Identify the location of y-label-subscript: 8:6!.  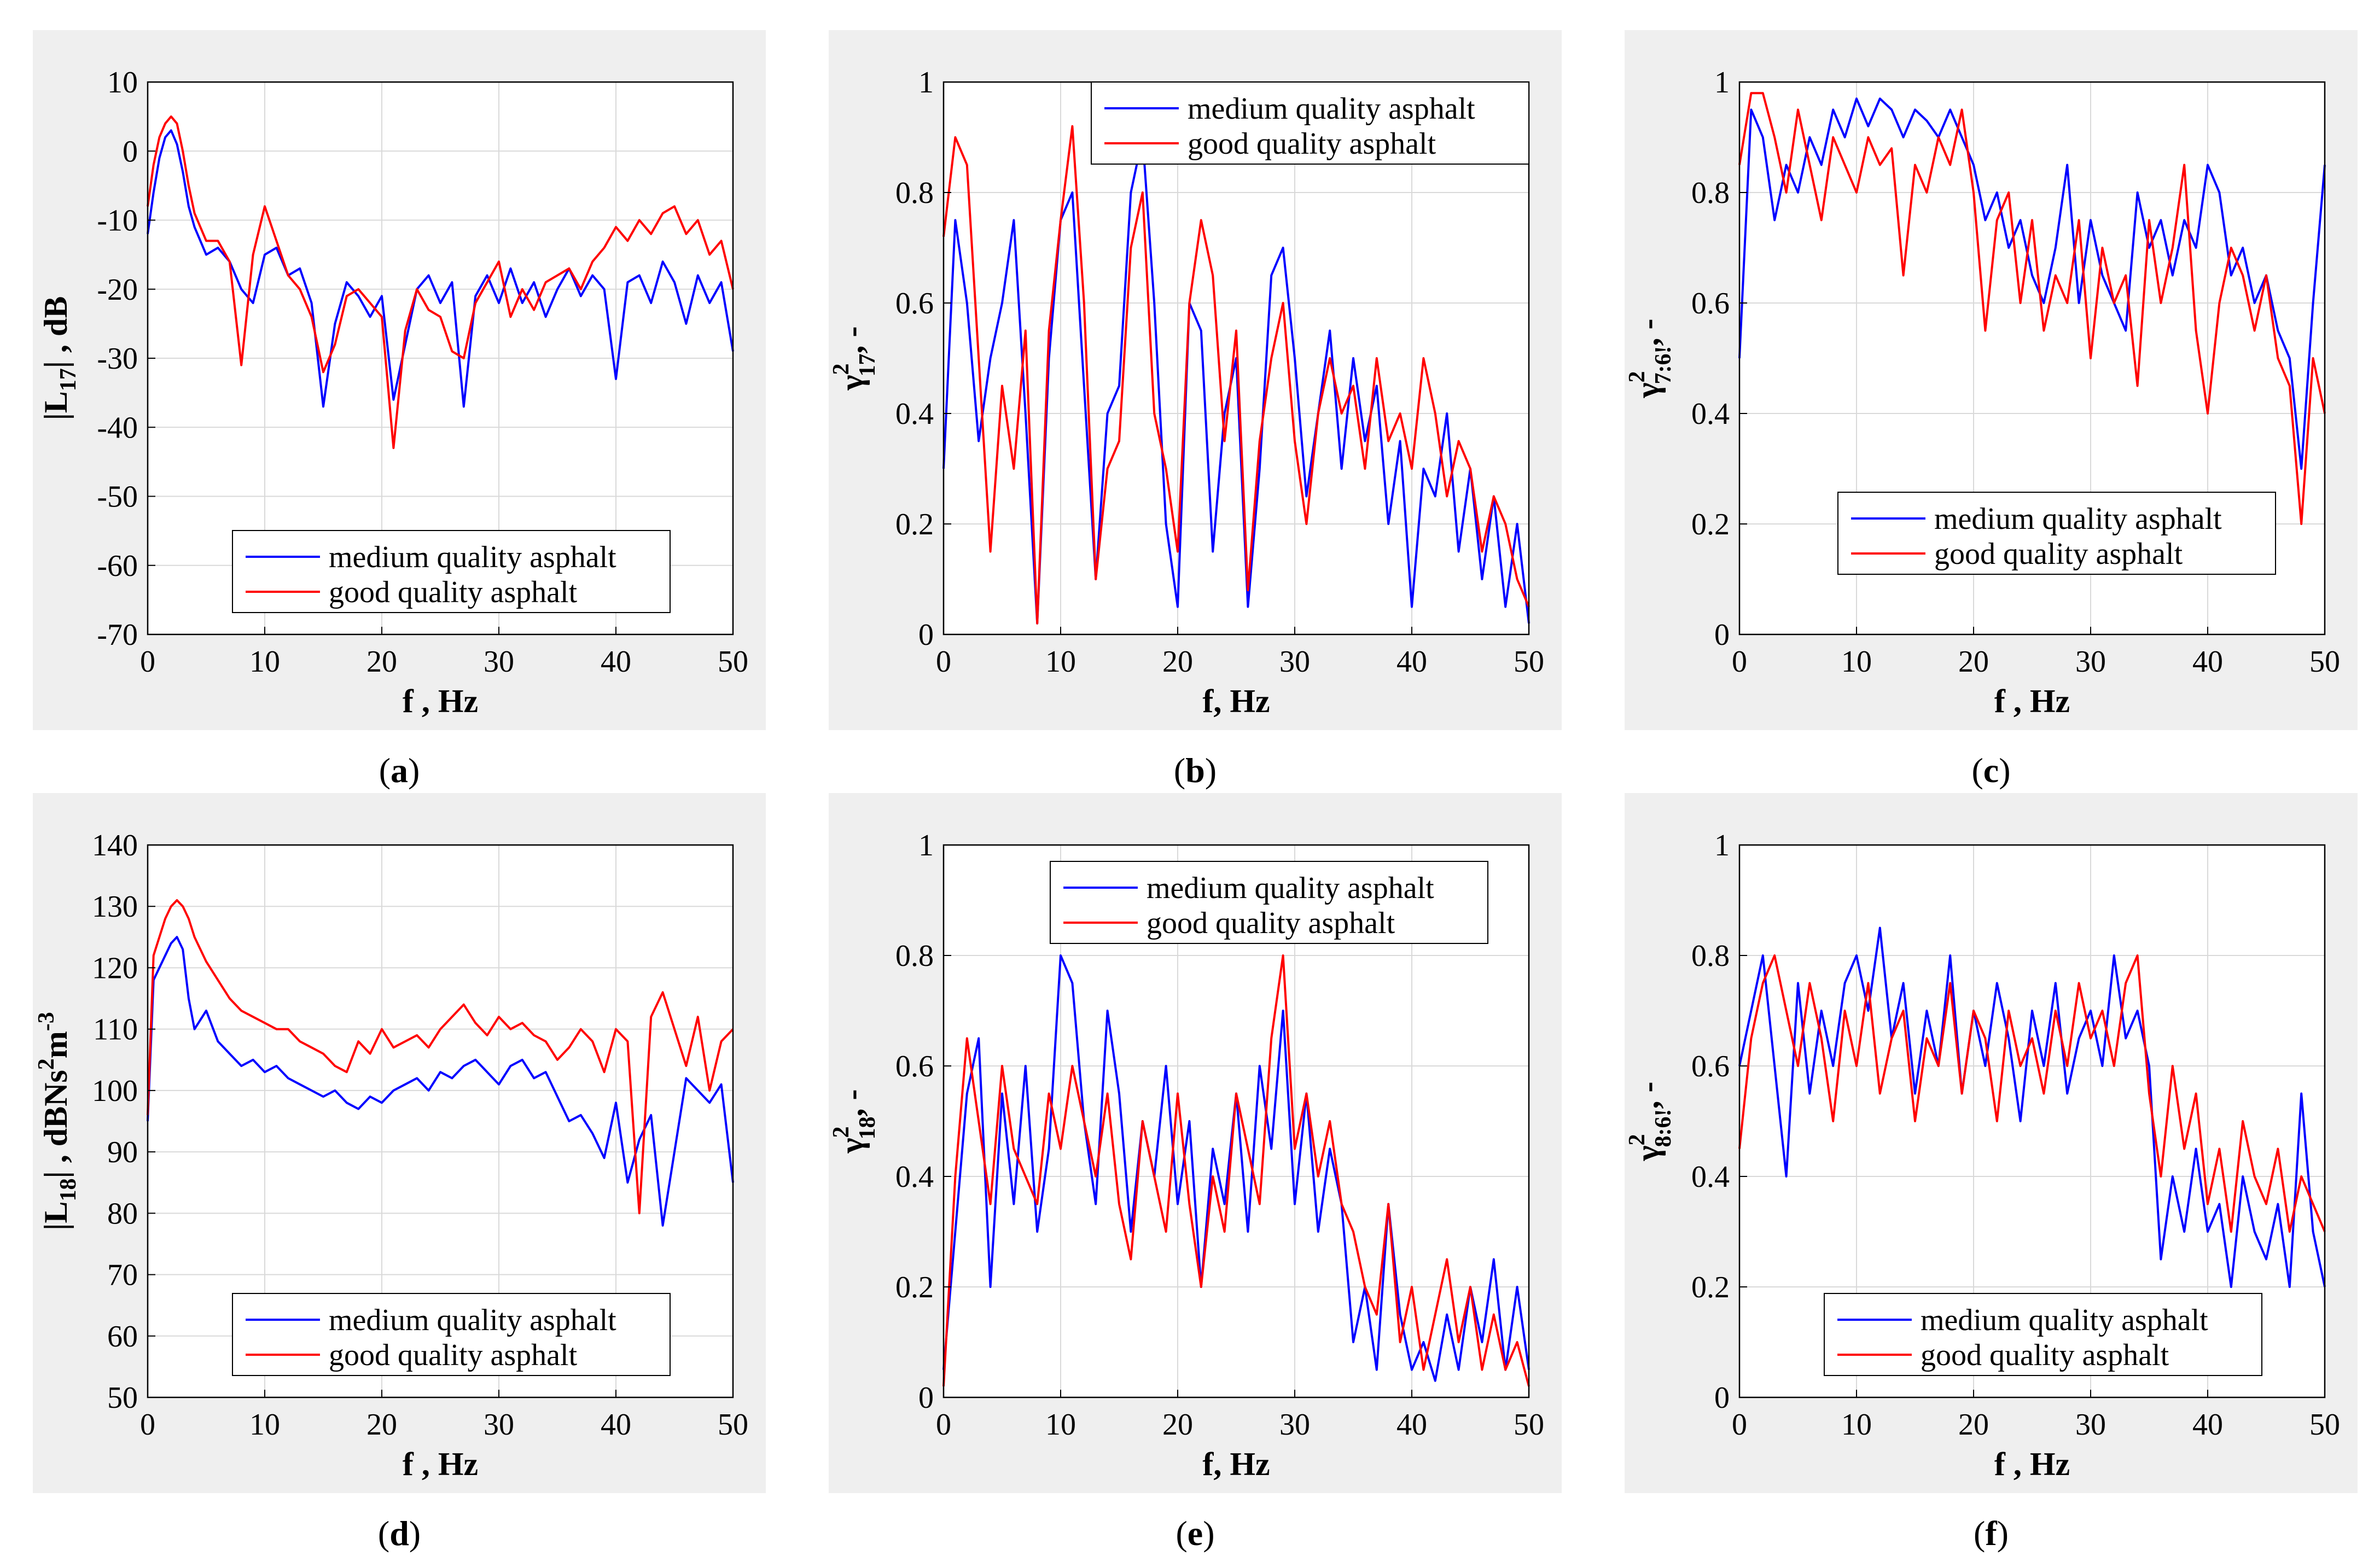
(1664, 1128).